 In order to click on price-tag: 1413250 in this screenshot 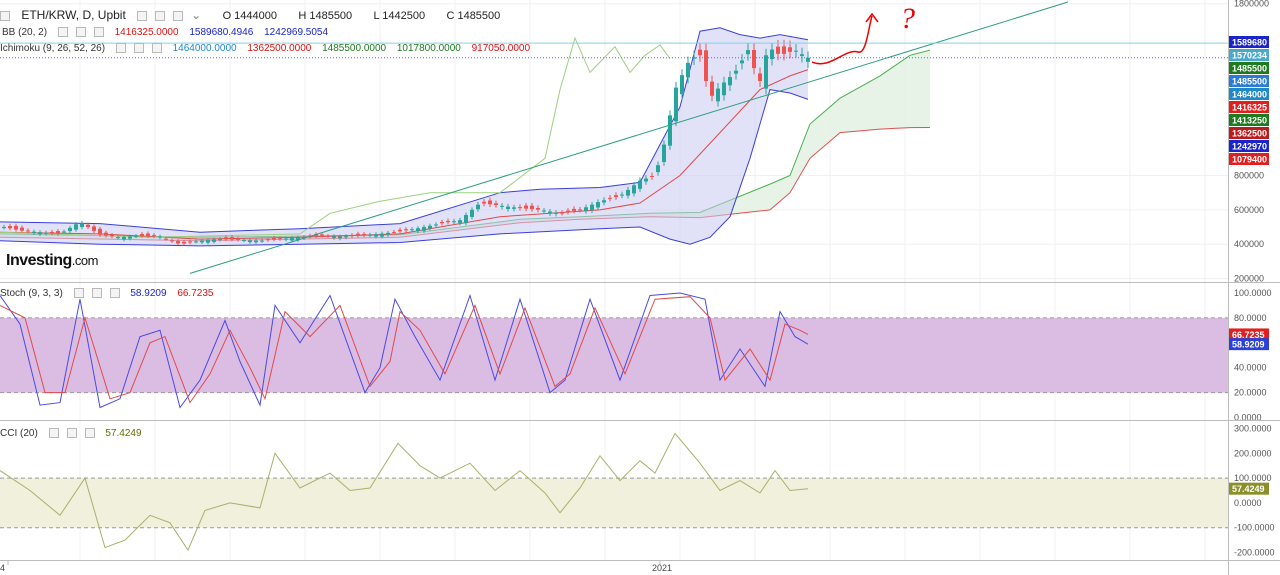, I will do `click(1249, 120)`.